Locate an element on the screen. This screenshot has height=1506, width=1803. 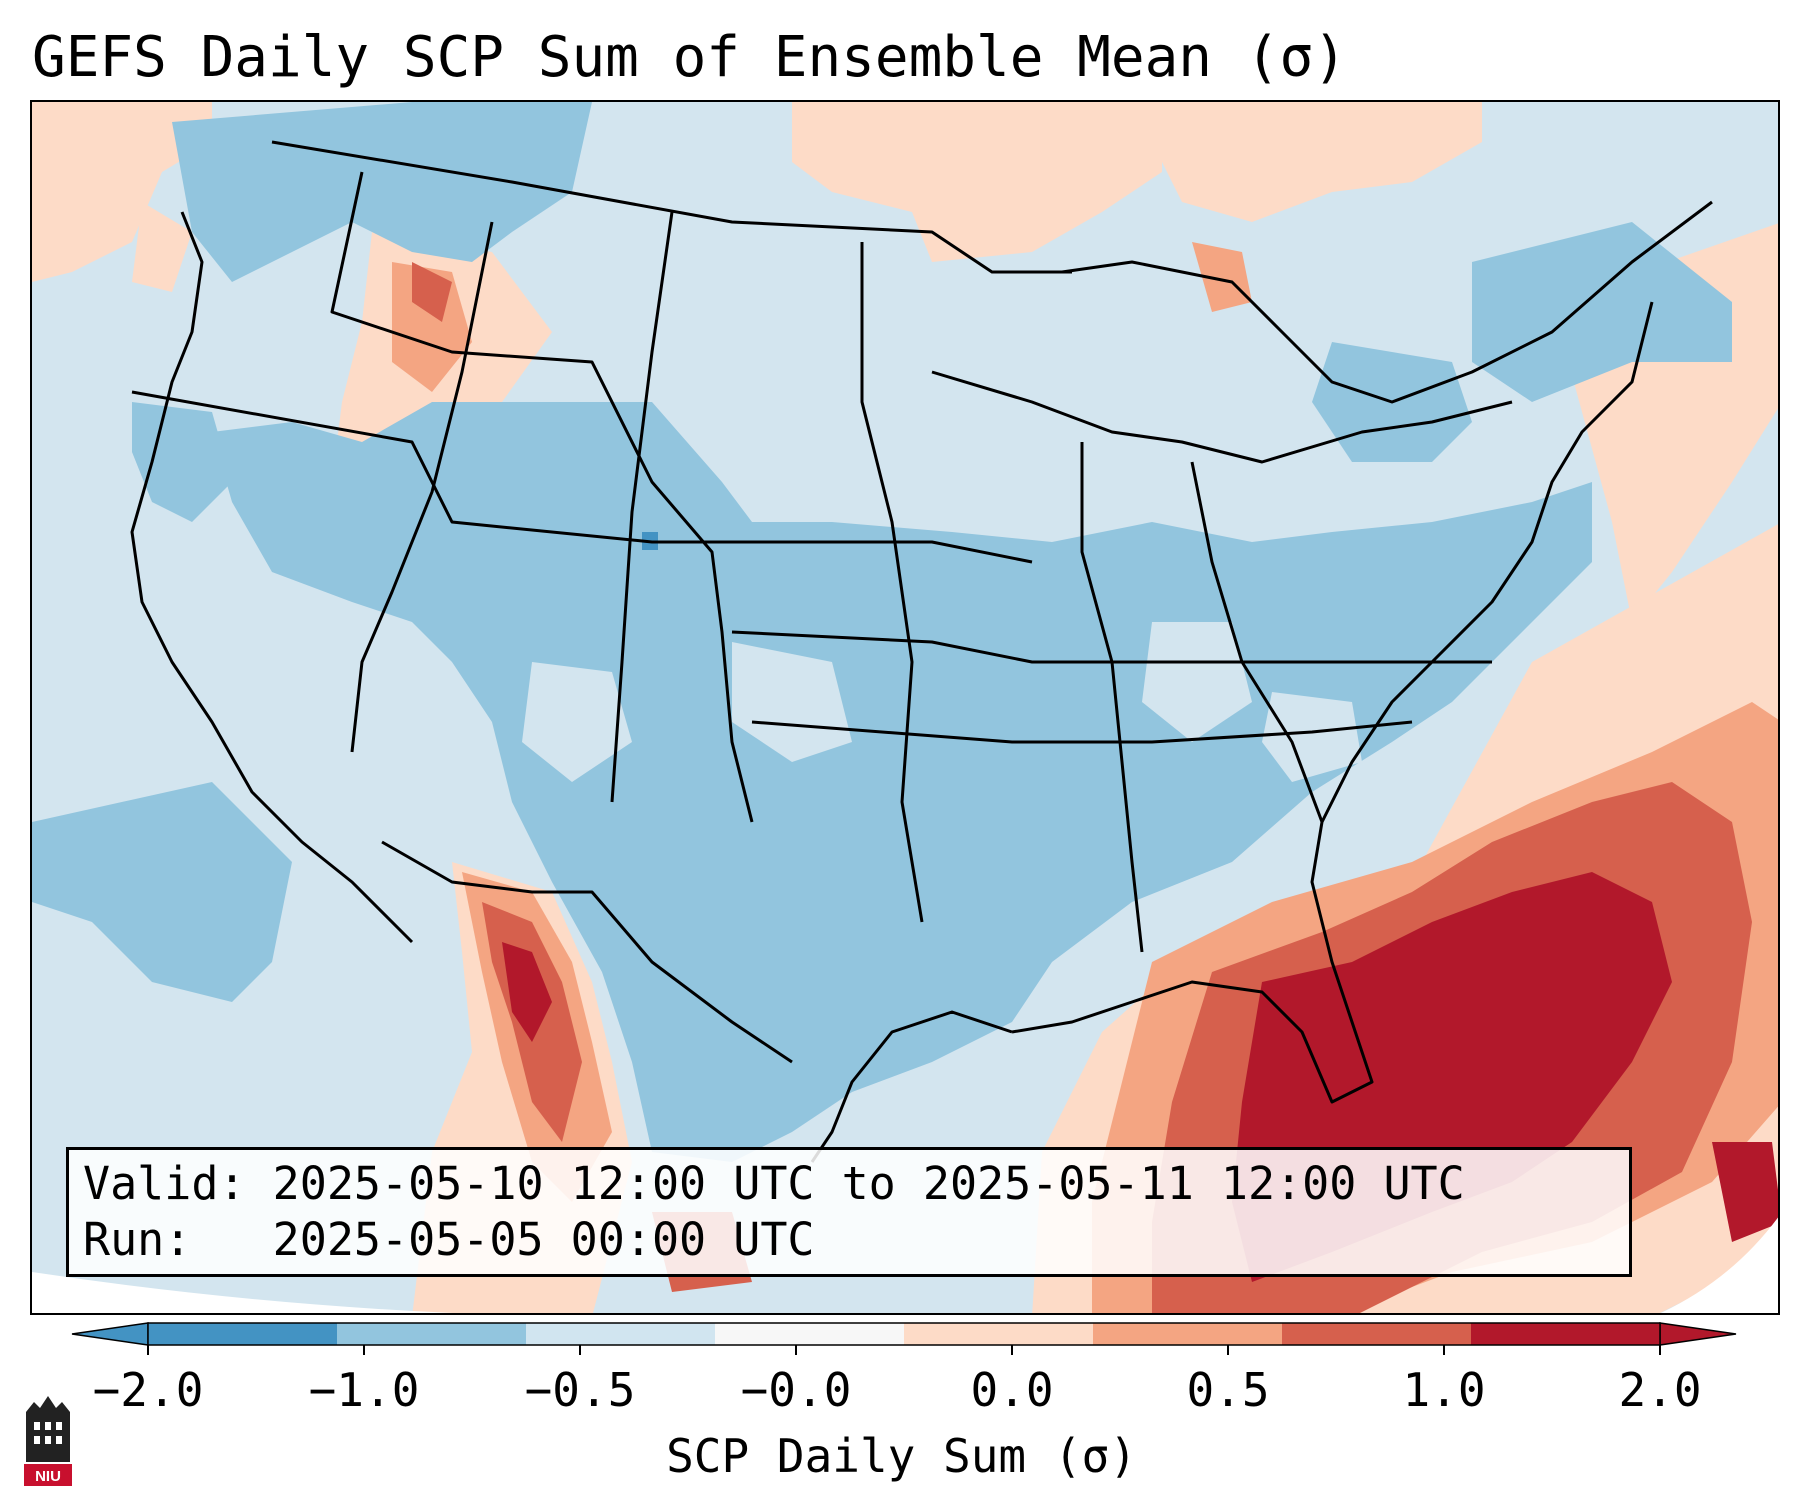
colorbar-tick-label: −0.0 is located at coordinates (796, 1390).